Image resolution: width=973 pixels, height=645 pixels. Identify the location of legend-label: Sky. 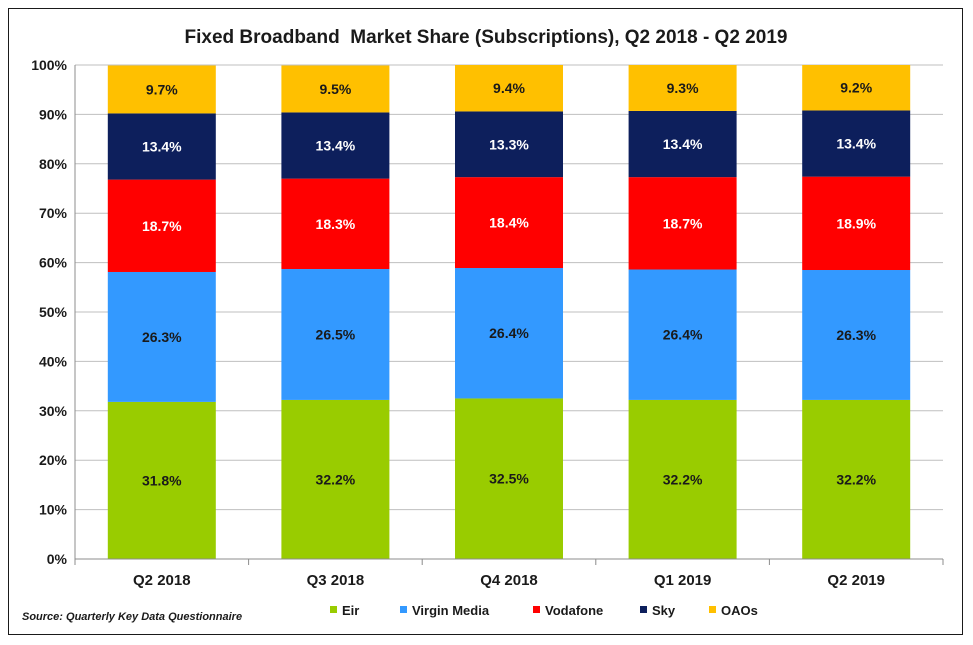
(664, 610).